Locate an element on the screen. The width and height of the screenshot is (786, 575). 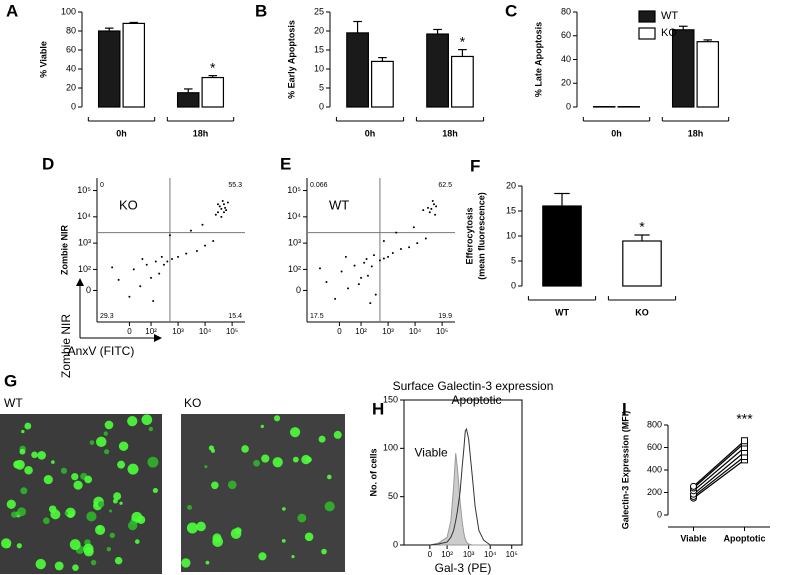
x-tick-label: 10⁵ is located at coordinates (512, 554).